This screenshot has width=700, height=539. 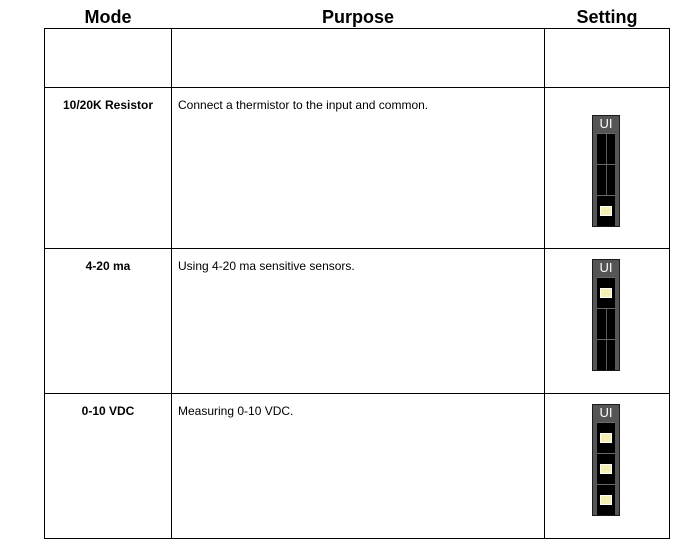 I want to click on header-purpose: Purpose, so click(x=358, y=47).